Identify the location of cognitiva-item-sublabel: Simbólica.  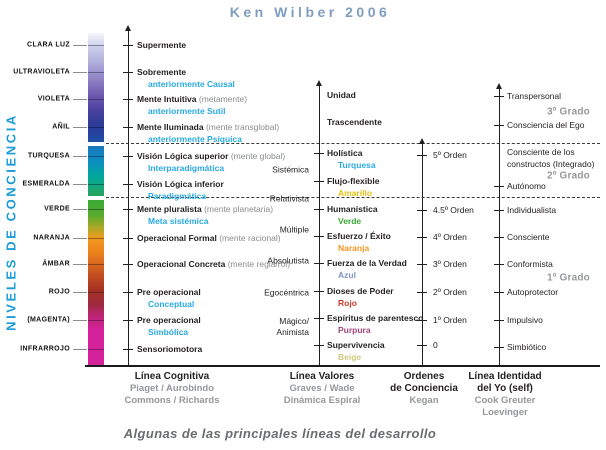
(168, 332).